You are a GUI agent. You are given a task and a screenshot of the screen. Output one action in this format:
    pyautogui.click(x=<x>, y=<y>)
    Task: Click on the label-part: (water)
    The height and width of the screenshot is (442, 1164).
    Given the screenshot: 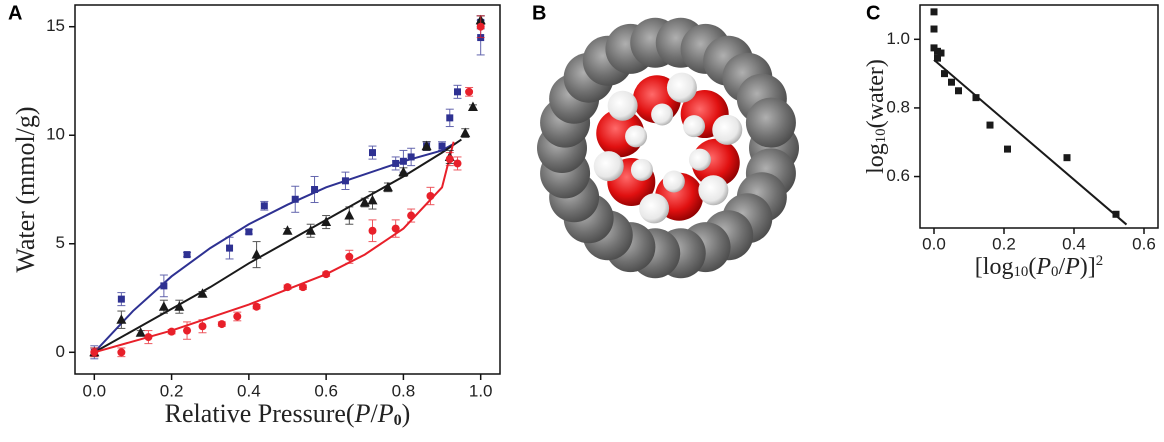 What is the action you would take?
    pyautogui.click(x=876, y=93)
    